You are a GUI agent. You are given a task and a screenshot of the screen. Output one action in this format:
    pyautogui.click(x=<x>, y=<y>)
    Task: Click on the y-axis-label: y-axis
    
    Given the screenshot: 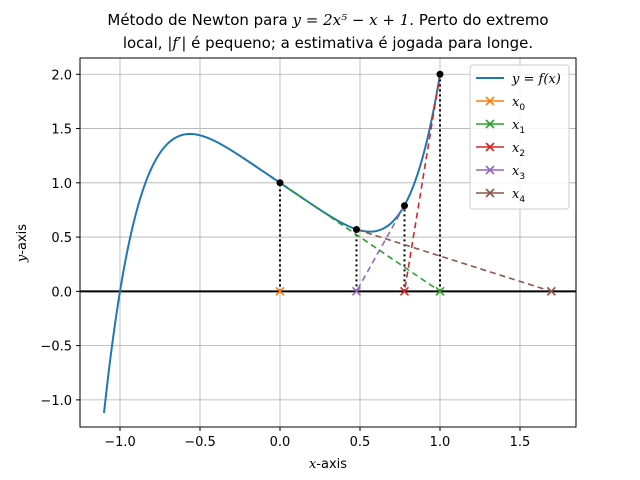 What is the action you would take?
    pyautogui.click(x=22, y=243)
    